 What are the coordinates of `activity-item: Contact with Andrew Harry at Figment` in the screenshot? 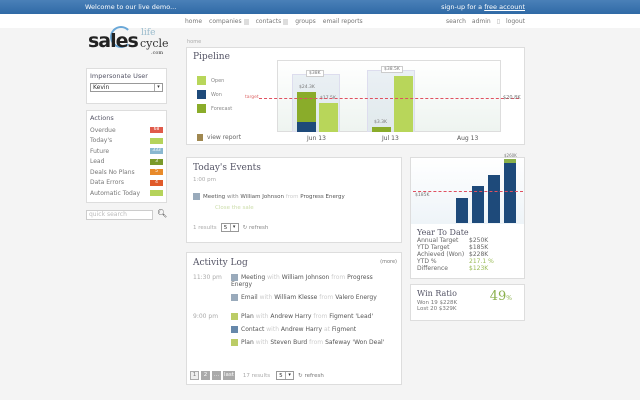 It's located at (313, 329).